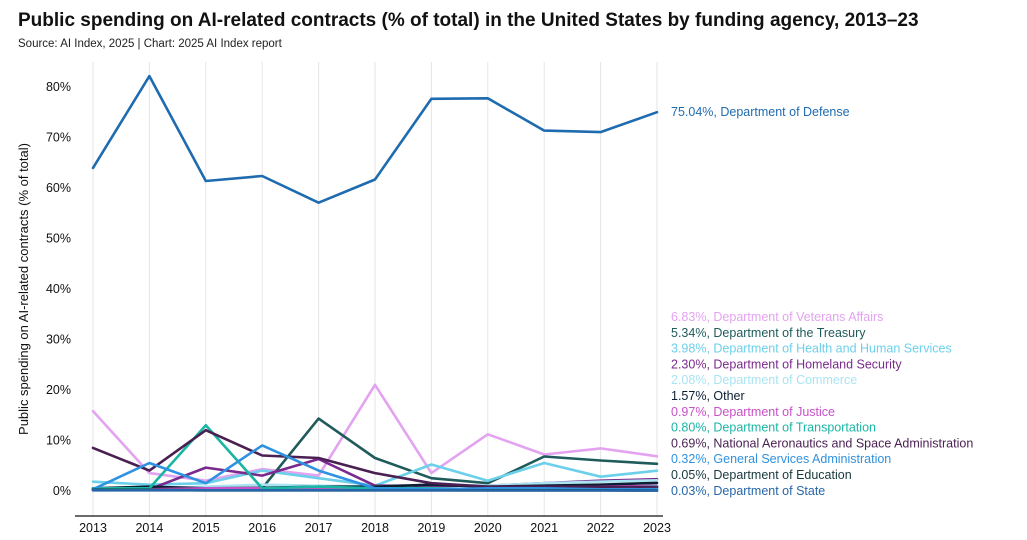  Describe the element at coordinates (375, 528) in the screenshot. I see `x-tick-label: 2018` at that location.